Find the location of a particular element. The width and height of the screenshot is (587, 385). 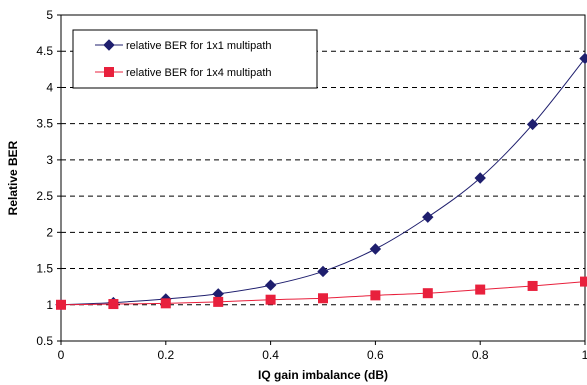

y-tick-label: 0.5 is located at coordinates (44, 341).